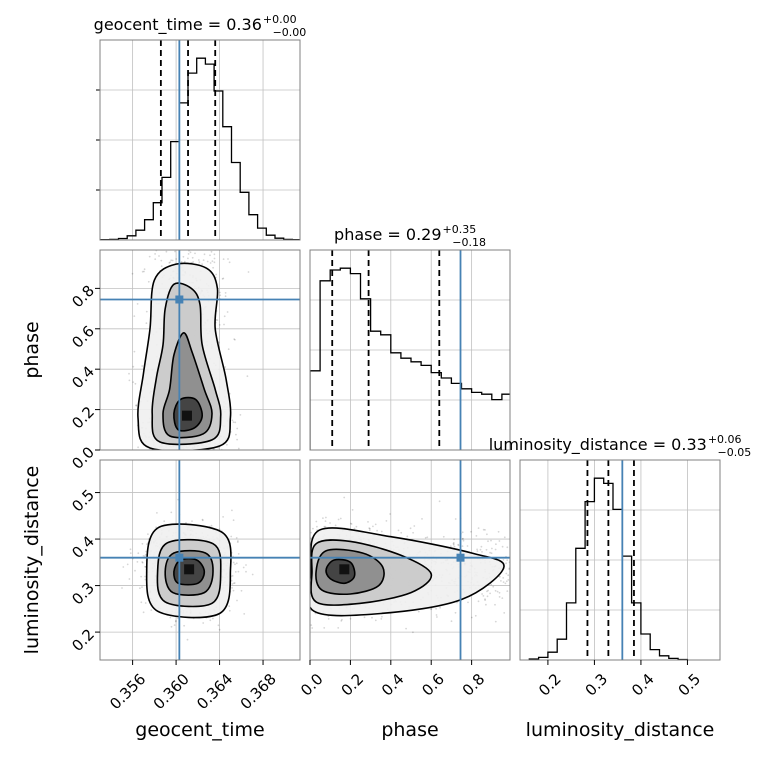 This screenshot has height=760, width=760. Describe the element at coordinates (83, 377) in the screenshot. I see `y-tick-label: 0.4` at that location.